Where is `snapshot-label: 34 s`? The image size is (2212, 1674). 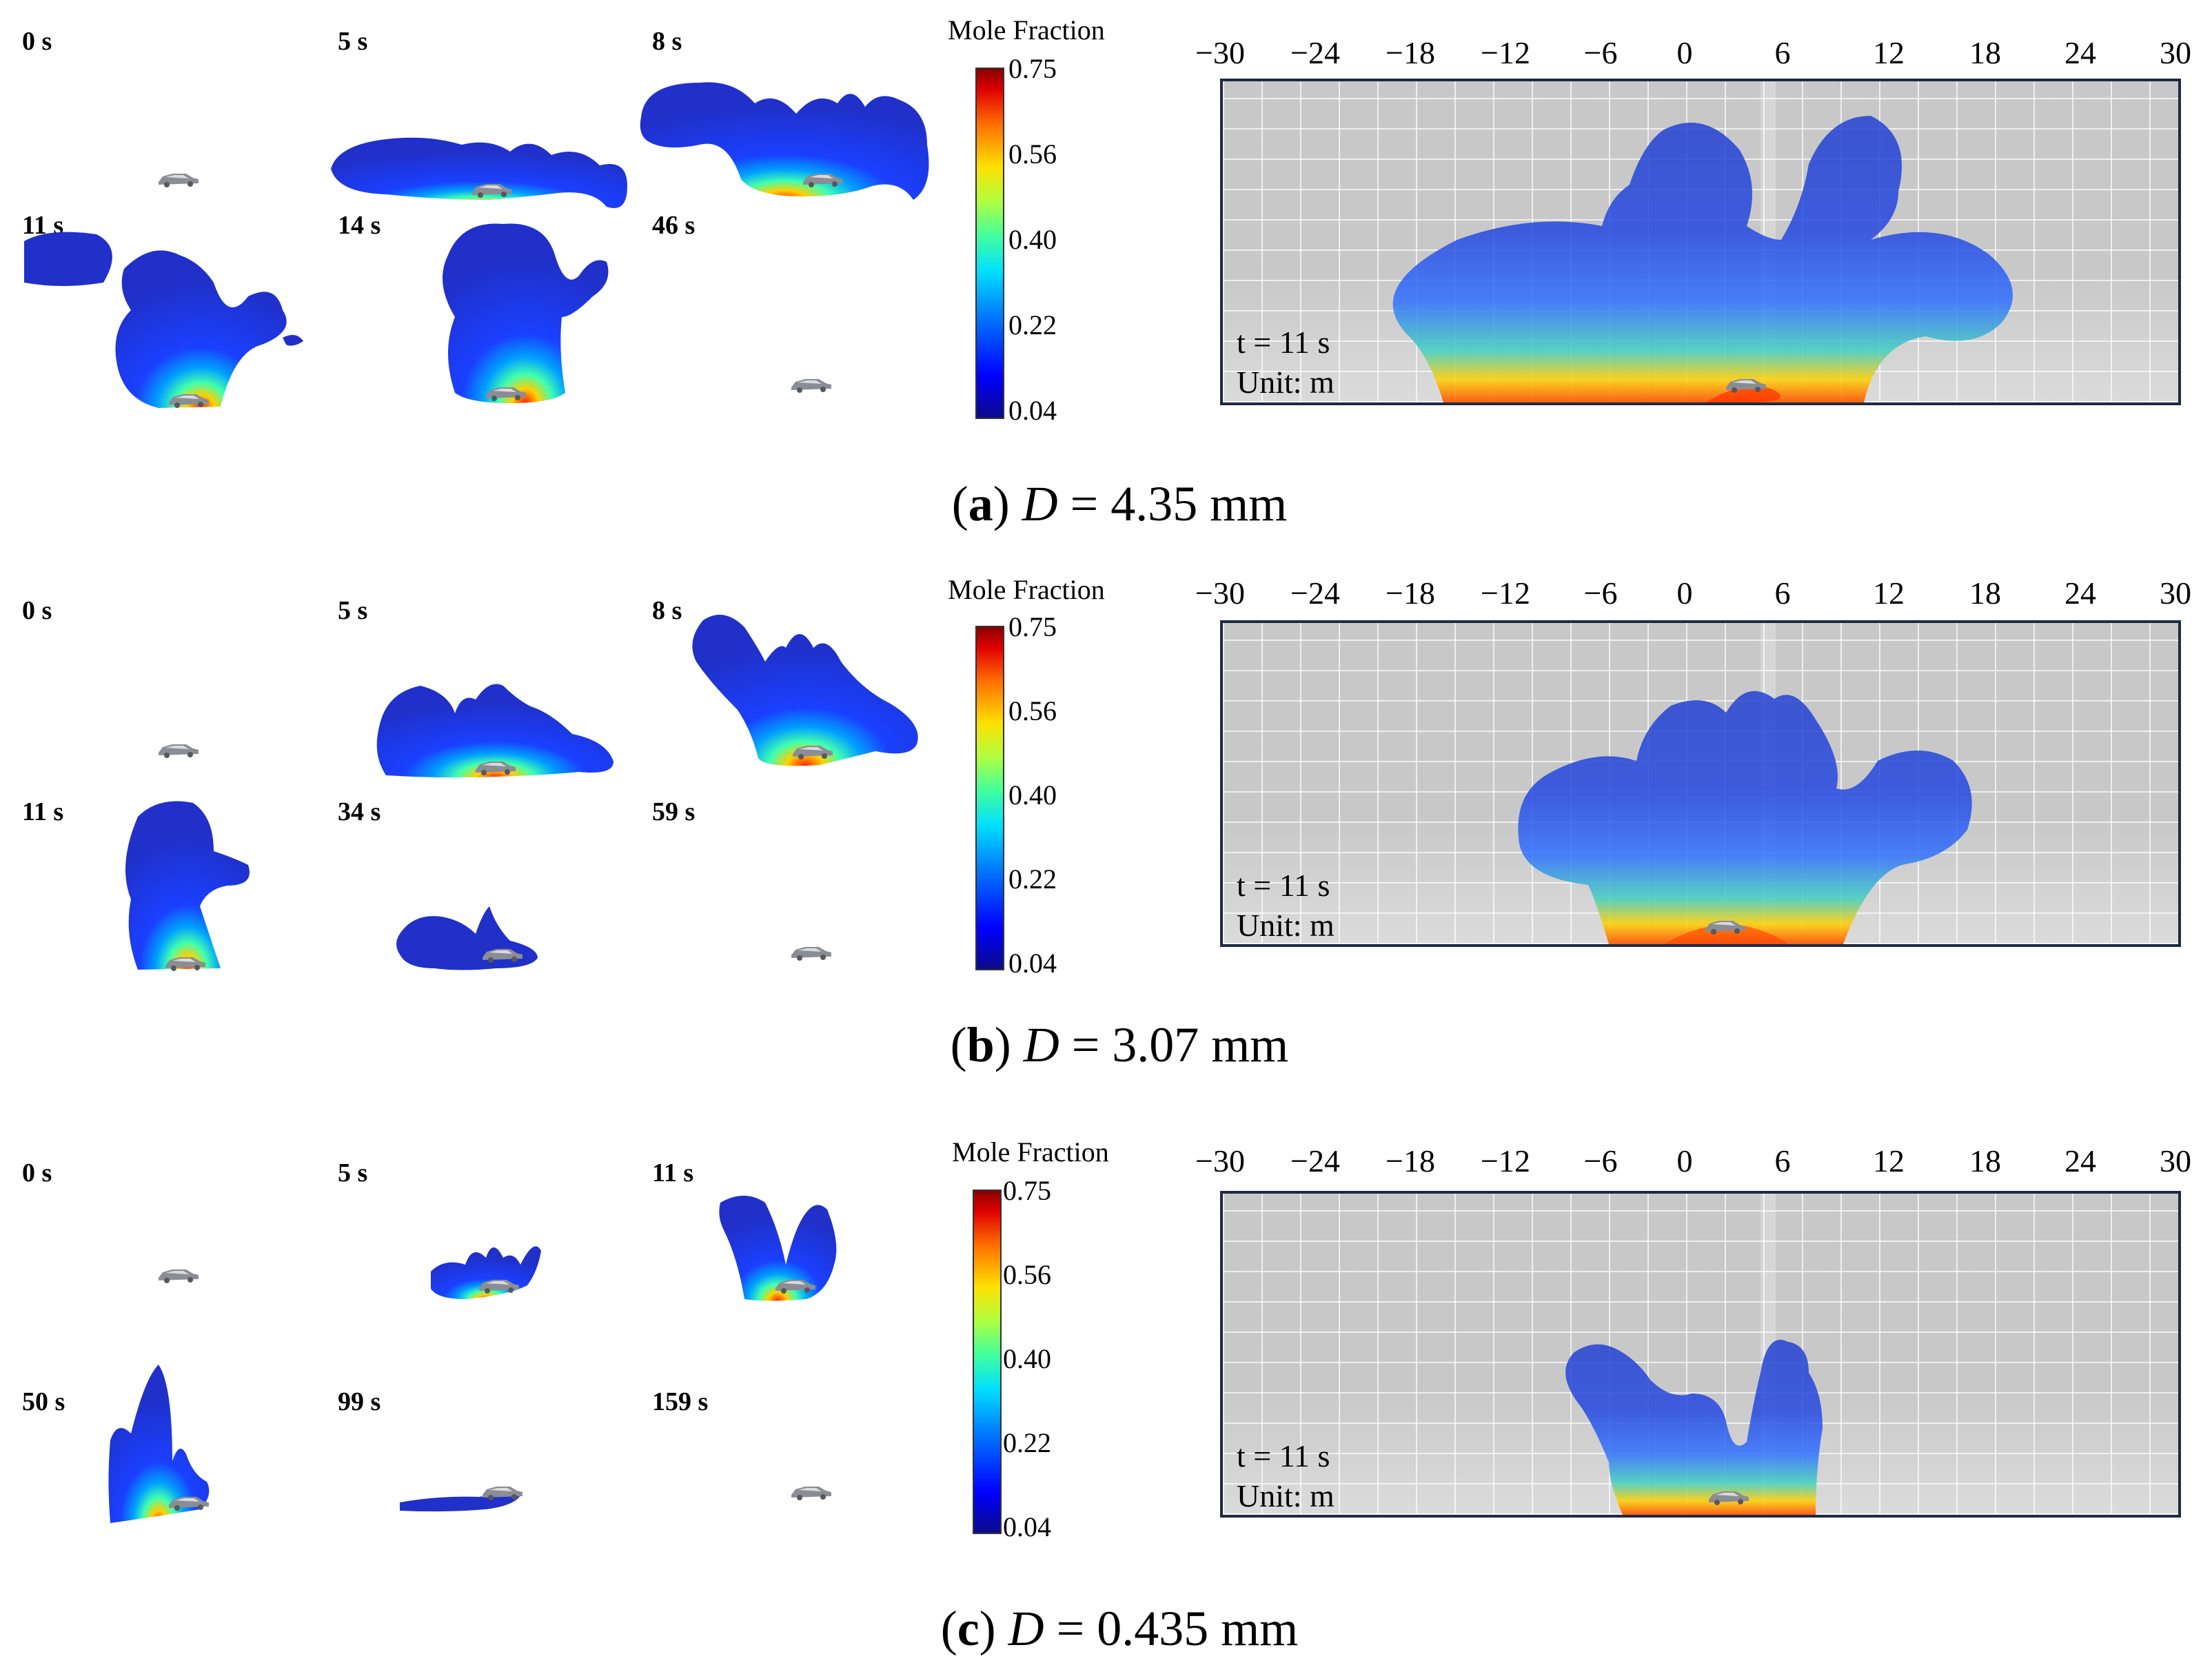 snapshot-label: 34 s is located at coordinates (359, 811).